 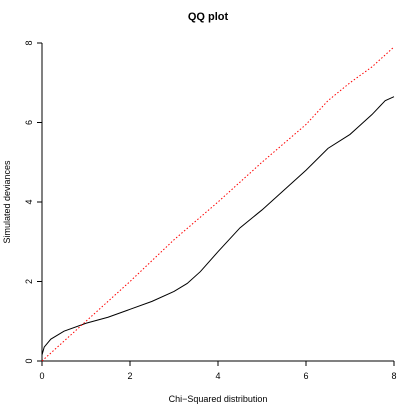 What do you see at coordinates (29, 360) in the screenshot?
I see `y-tick-label: 0` at bounding box center [29, 360].